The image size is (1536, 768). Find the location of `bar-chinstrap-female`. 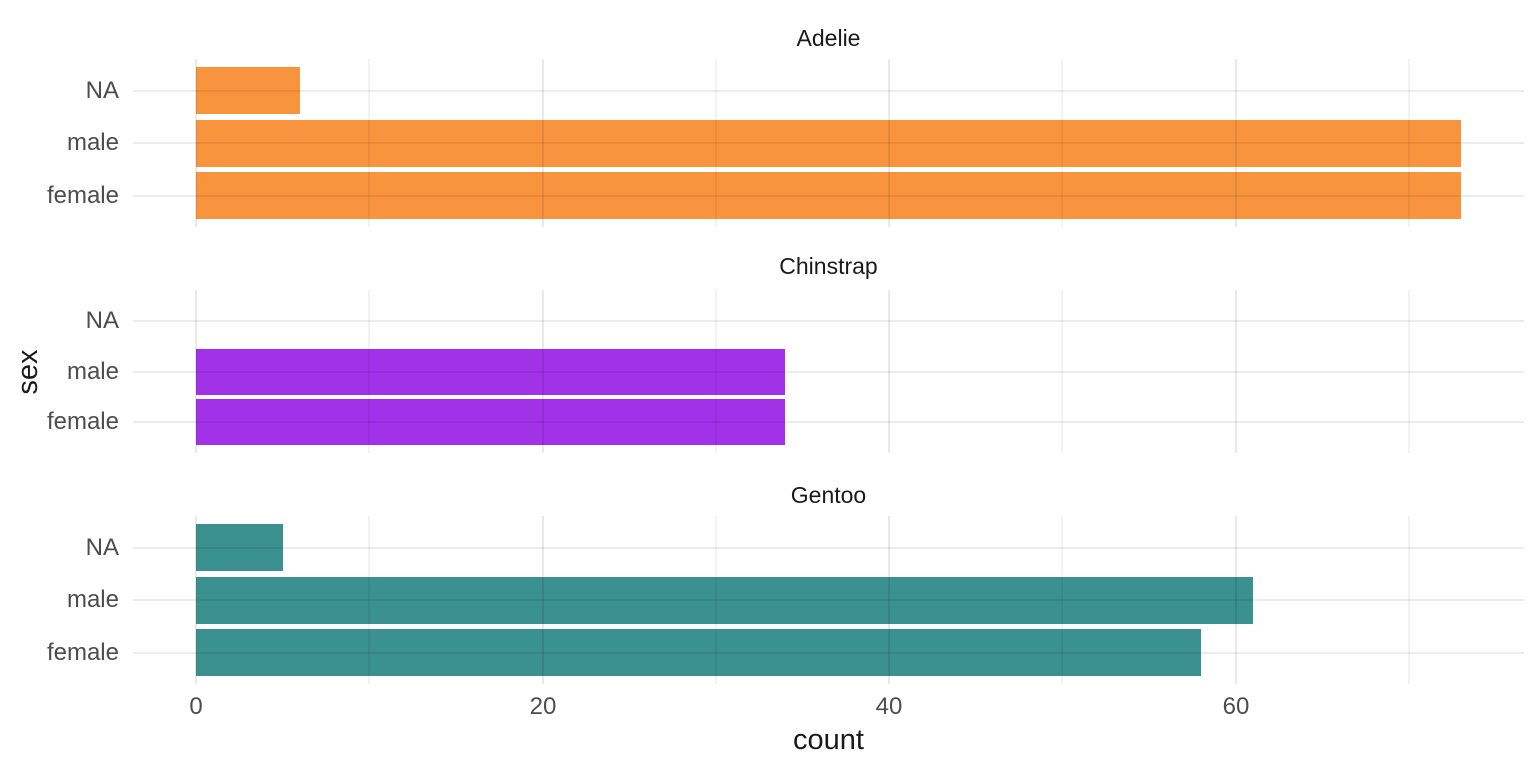

bar-chinstrap-female is located at coordinates (490, 422).